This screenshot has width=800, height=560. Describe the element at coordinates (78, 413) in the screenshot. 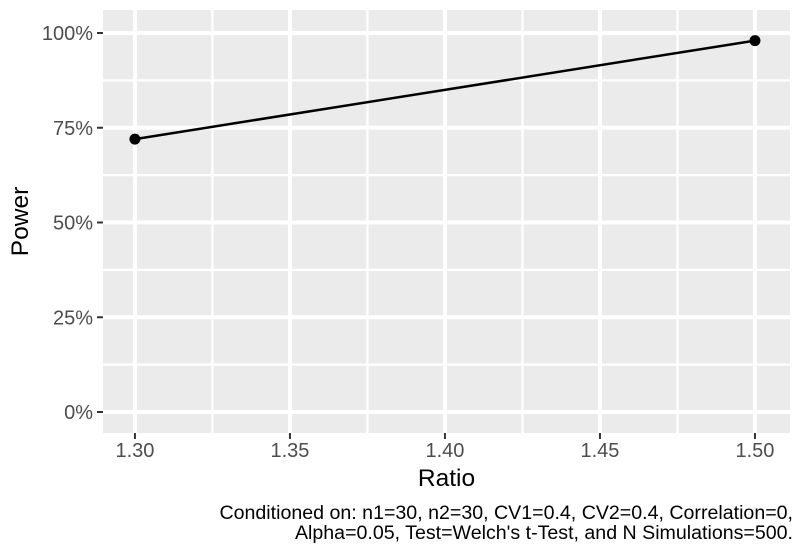

I see `y-tick-label: 0%` at that location.